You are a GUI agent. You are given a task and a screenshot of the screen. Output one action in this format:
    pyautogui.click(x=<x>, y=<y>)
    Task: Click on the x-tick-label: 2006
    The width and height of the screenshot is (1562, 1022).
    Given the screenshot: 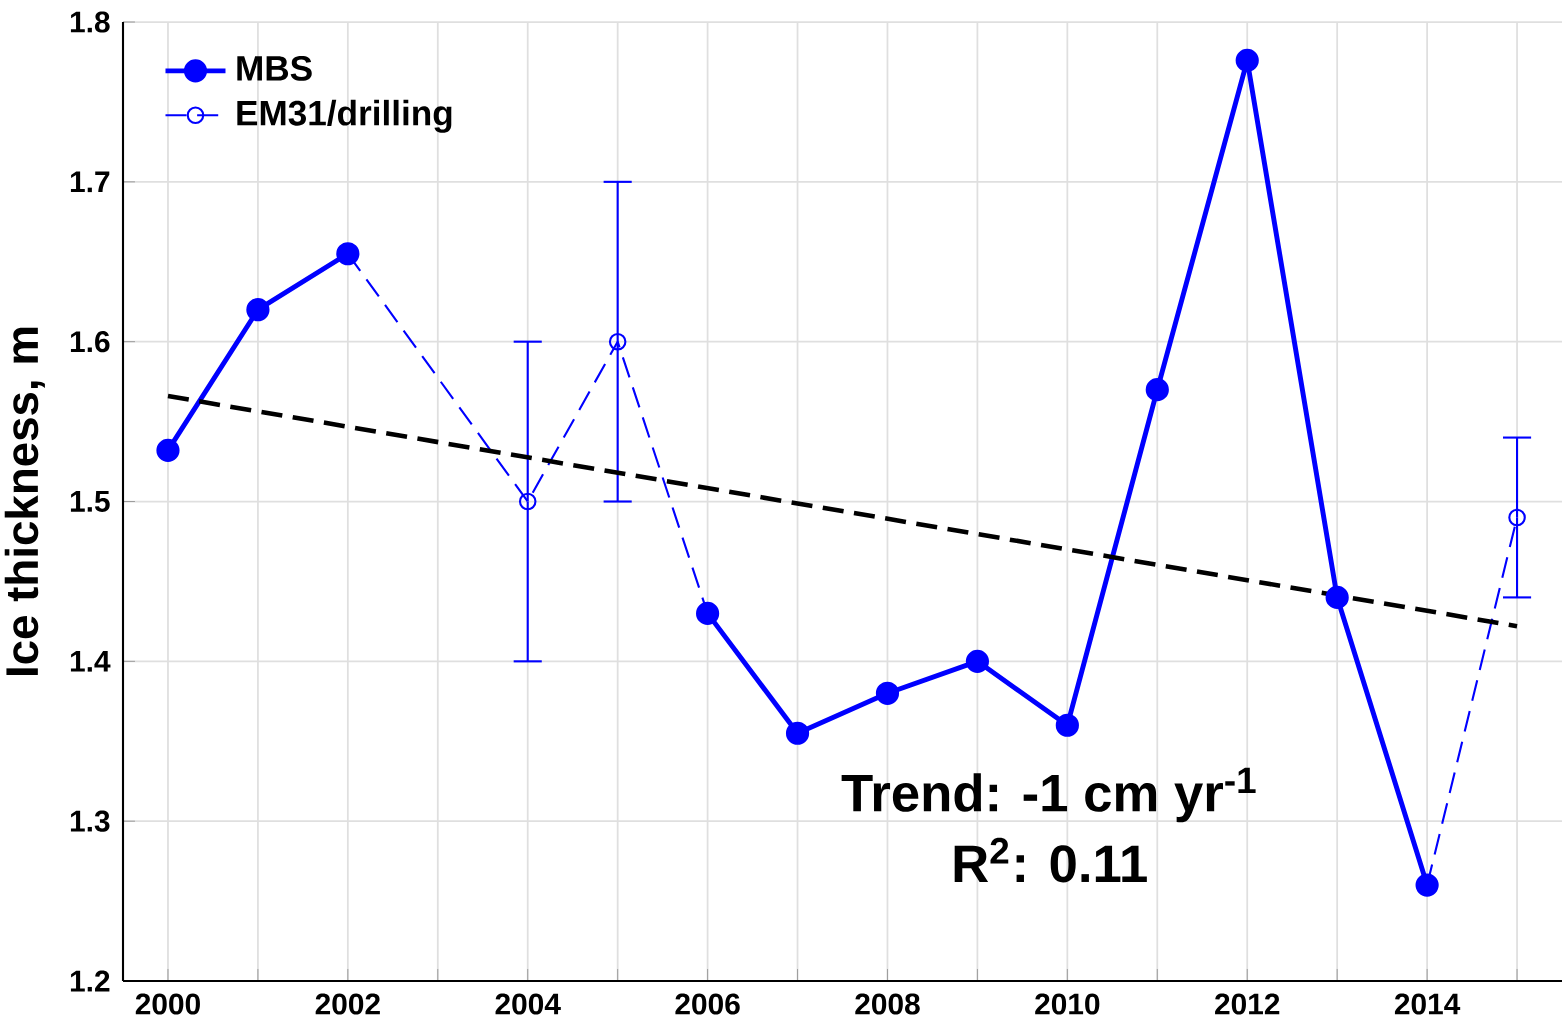 What is the action you would take?
    pyautogui.click(x=707, y=1004)
    